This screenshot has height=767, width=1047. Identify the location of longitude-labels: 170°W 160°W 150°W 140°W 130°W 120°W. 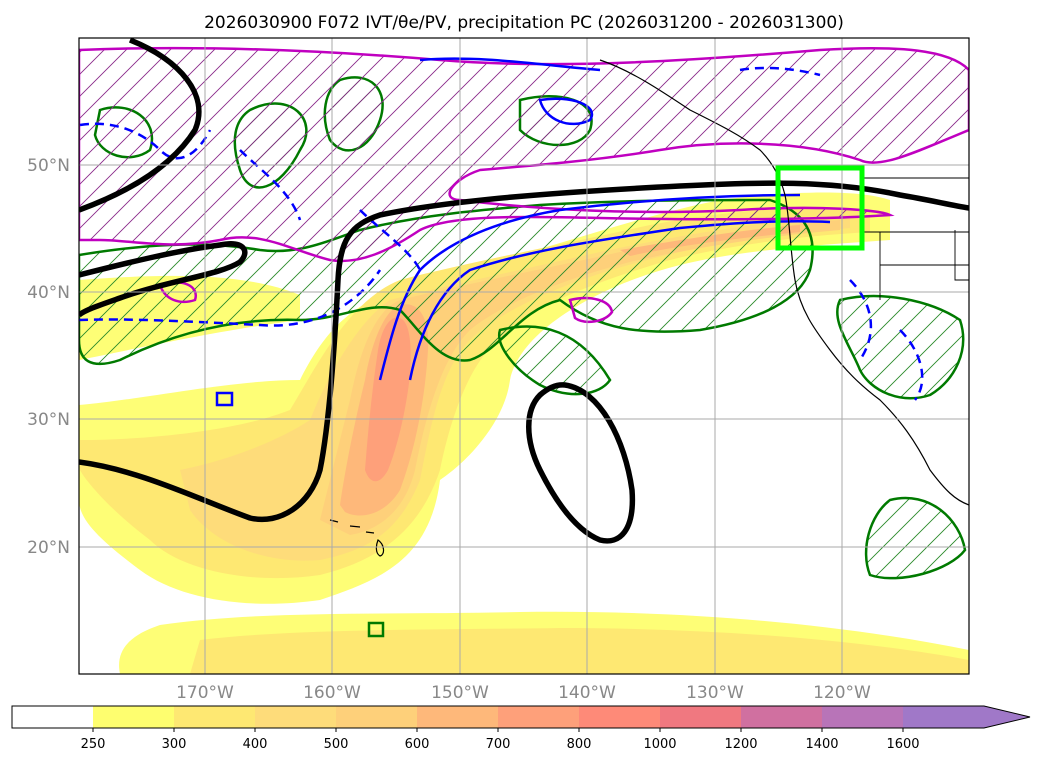
(523, 693).